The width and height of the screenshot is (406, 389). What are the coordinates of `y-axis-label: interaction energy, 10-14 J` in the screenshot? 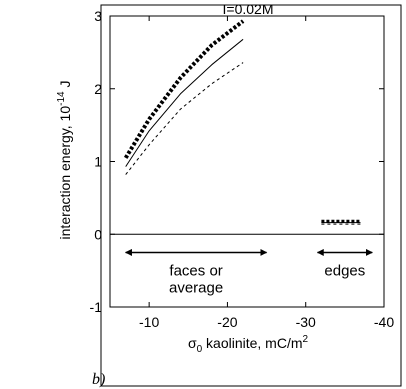 It's located at (64, 160).